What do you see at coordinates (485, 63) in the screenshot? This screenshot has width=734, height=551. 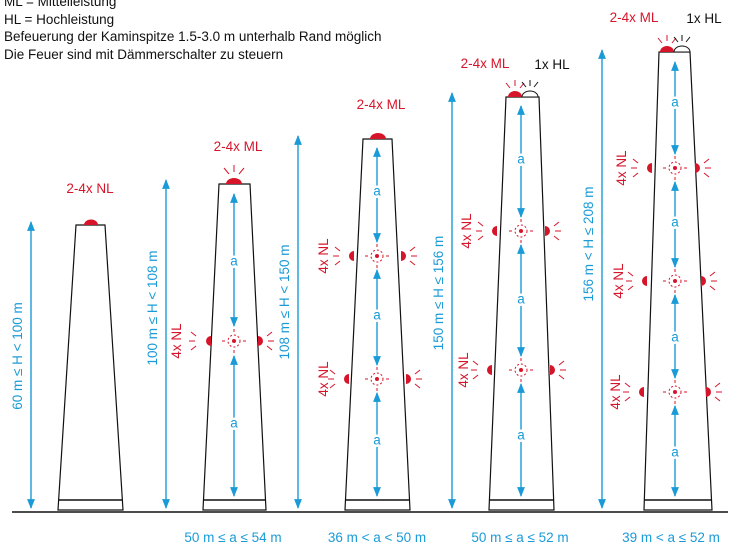 I see `chimney-4-top-label: 2-4x ML` at bounding box center [485, 63].